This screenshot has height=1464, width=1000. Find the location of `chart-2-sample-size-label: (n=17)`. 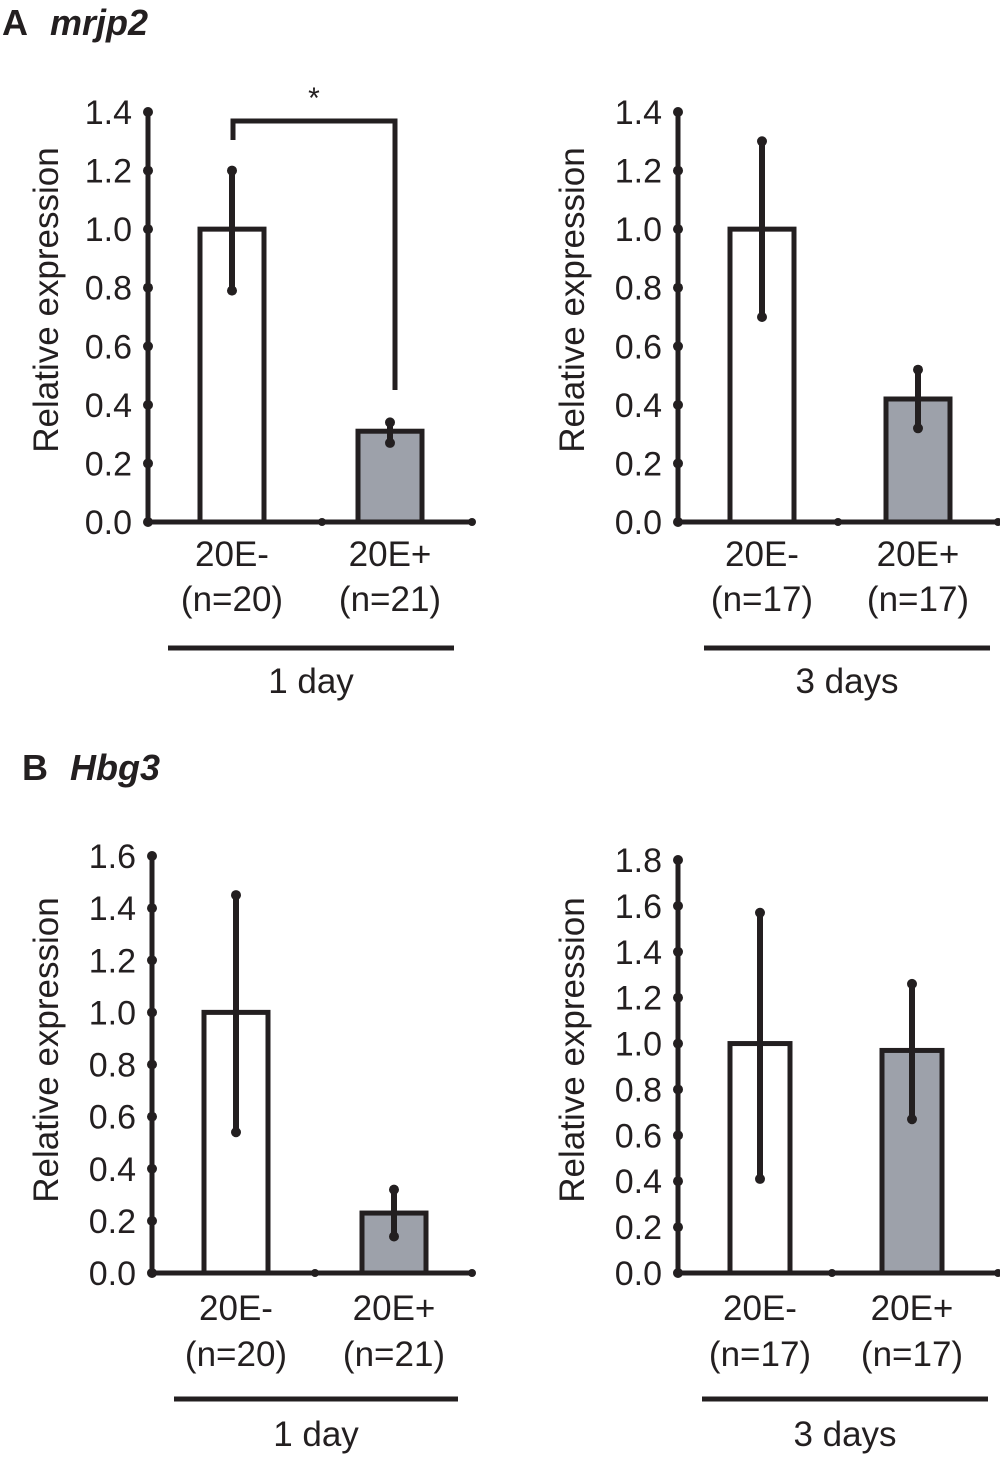

chart-2-sample-size-label: (n=17) is located at coordinates (918, 599).